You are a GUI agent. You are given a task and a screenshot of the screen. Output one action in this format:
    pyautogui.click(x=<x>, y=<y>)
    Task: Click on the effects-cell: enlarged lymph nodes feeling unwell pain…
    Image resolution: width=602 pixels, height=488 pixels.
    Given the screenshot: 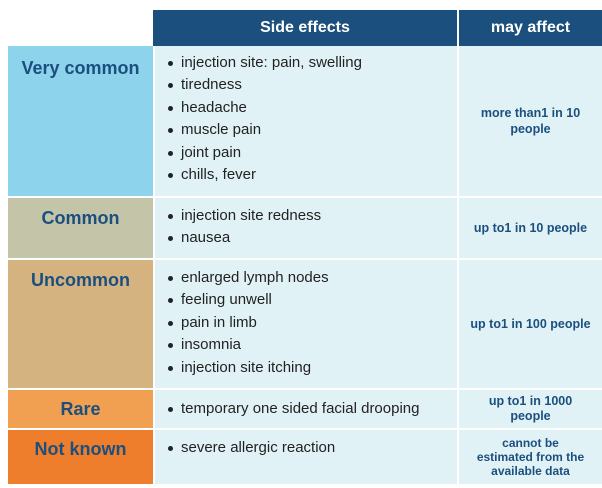 What is the action you would take?
    pyautogui.click(x=305, y=324)
    